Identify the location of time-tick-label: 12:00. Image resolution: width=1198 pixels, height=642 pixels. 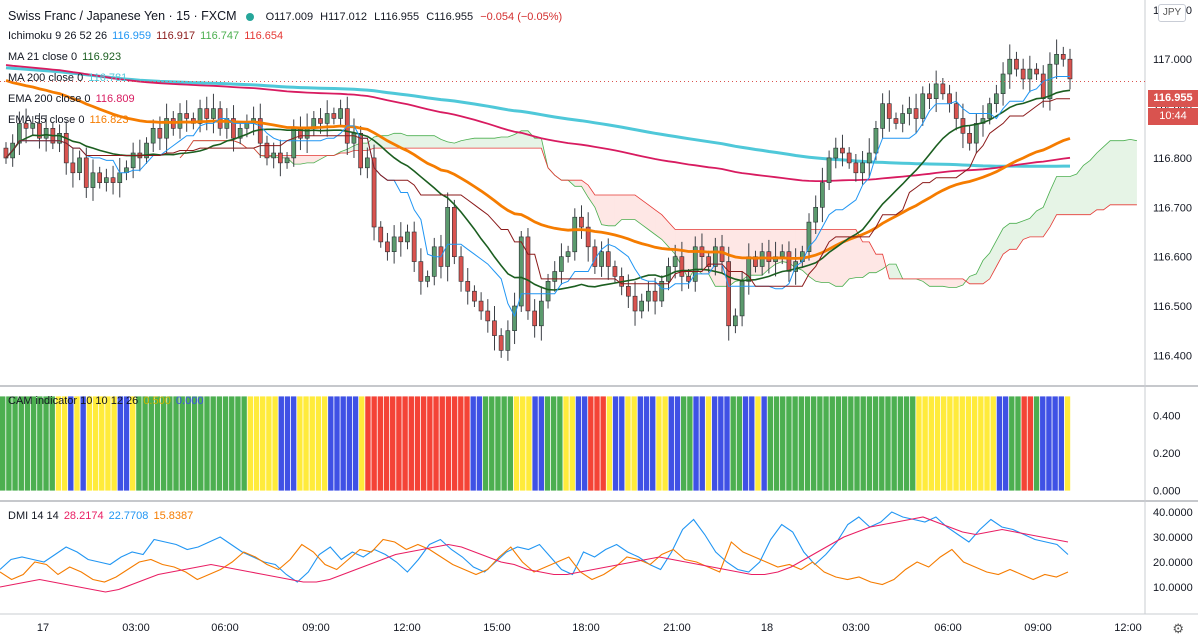
(1128, 628).